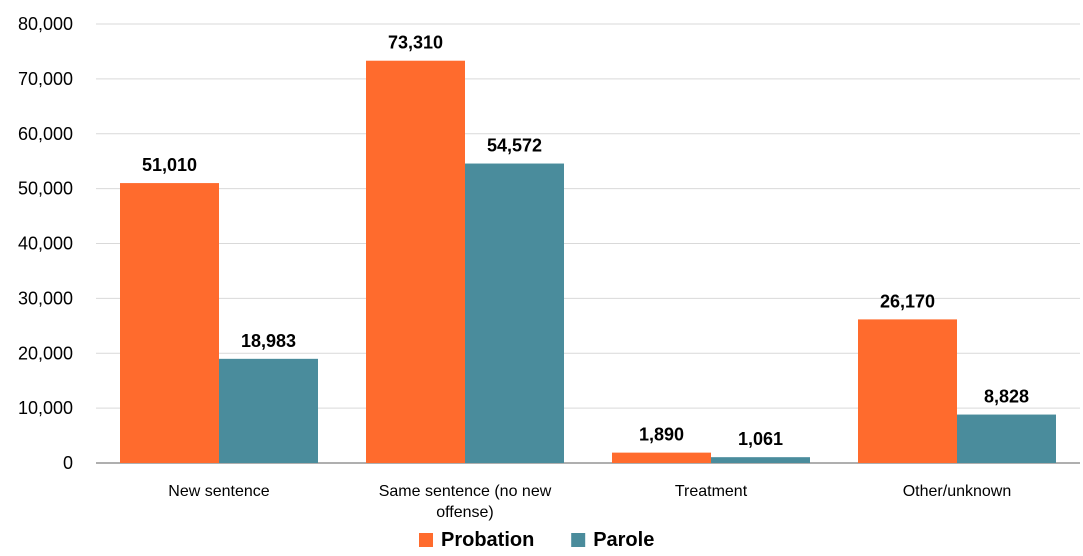  What do you see at coordinates (45, 24) in the screenshot?
I see `y-tick-label: 80,000` at bounding box center [45, 24].